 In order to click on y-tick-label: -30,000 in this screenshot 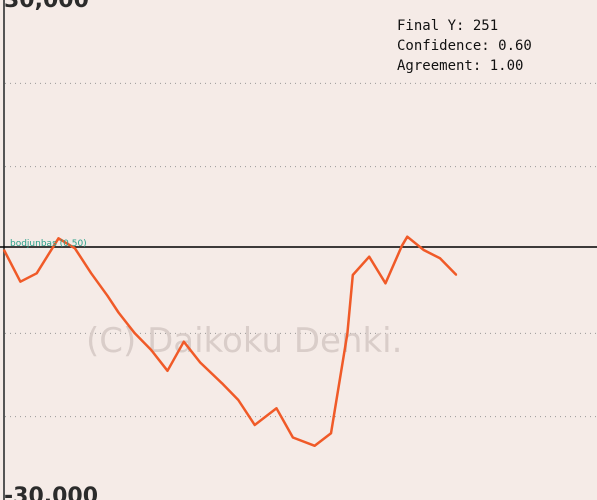, I will do `click(51, 492)`.